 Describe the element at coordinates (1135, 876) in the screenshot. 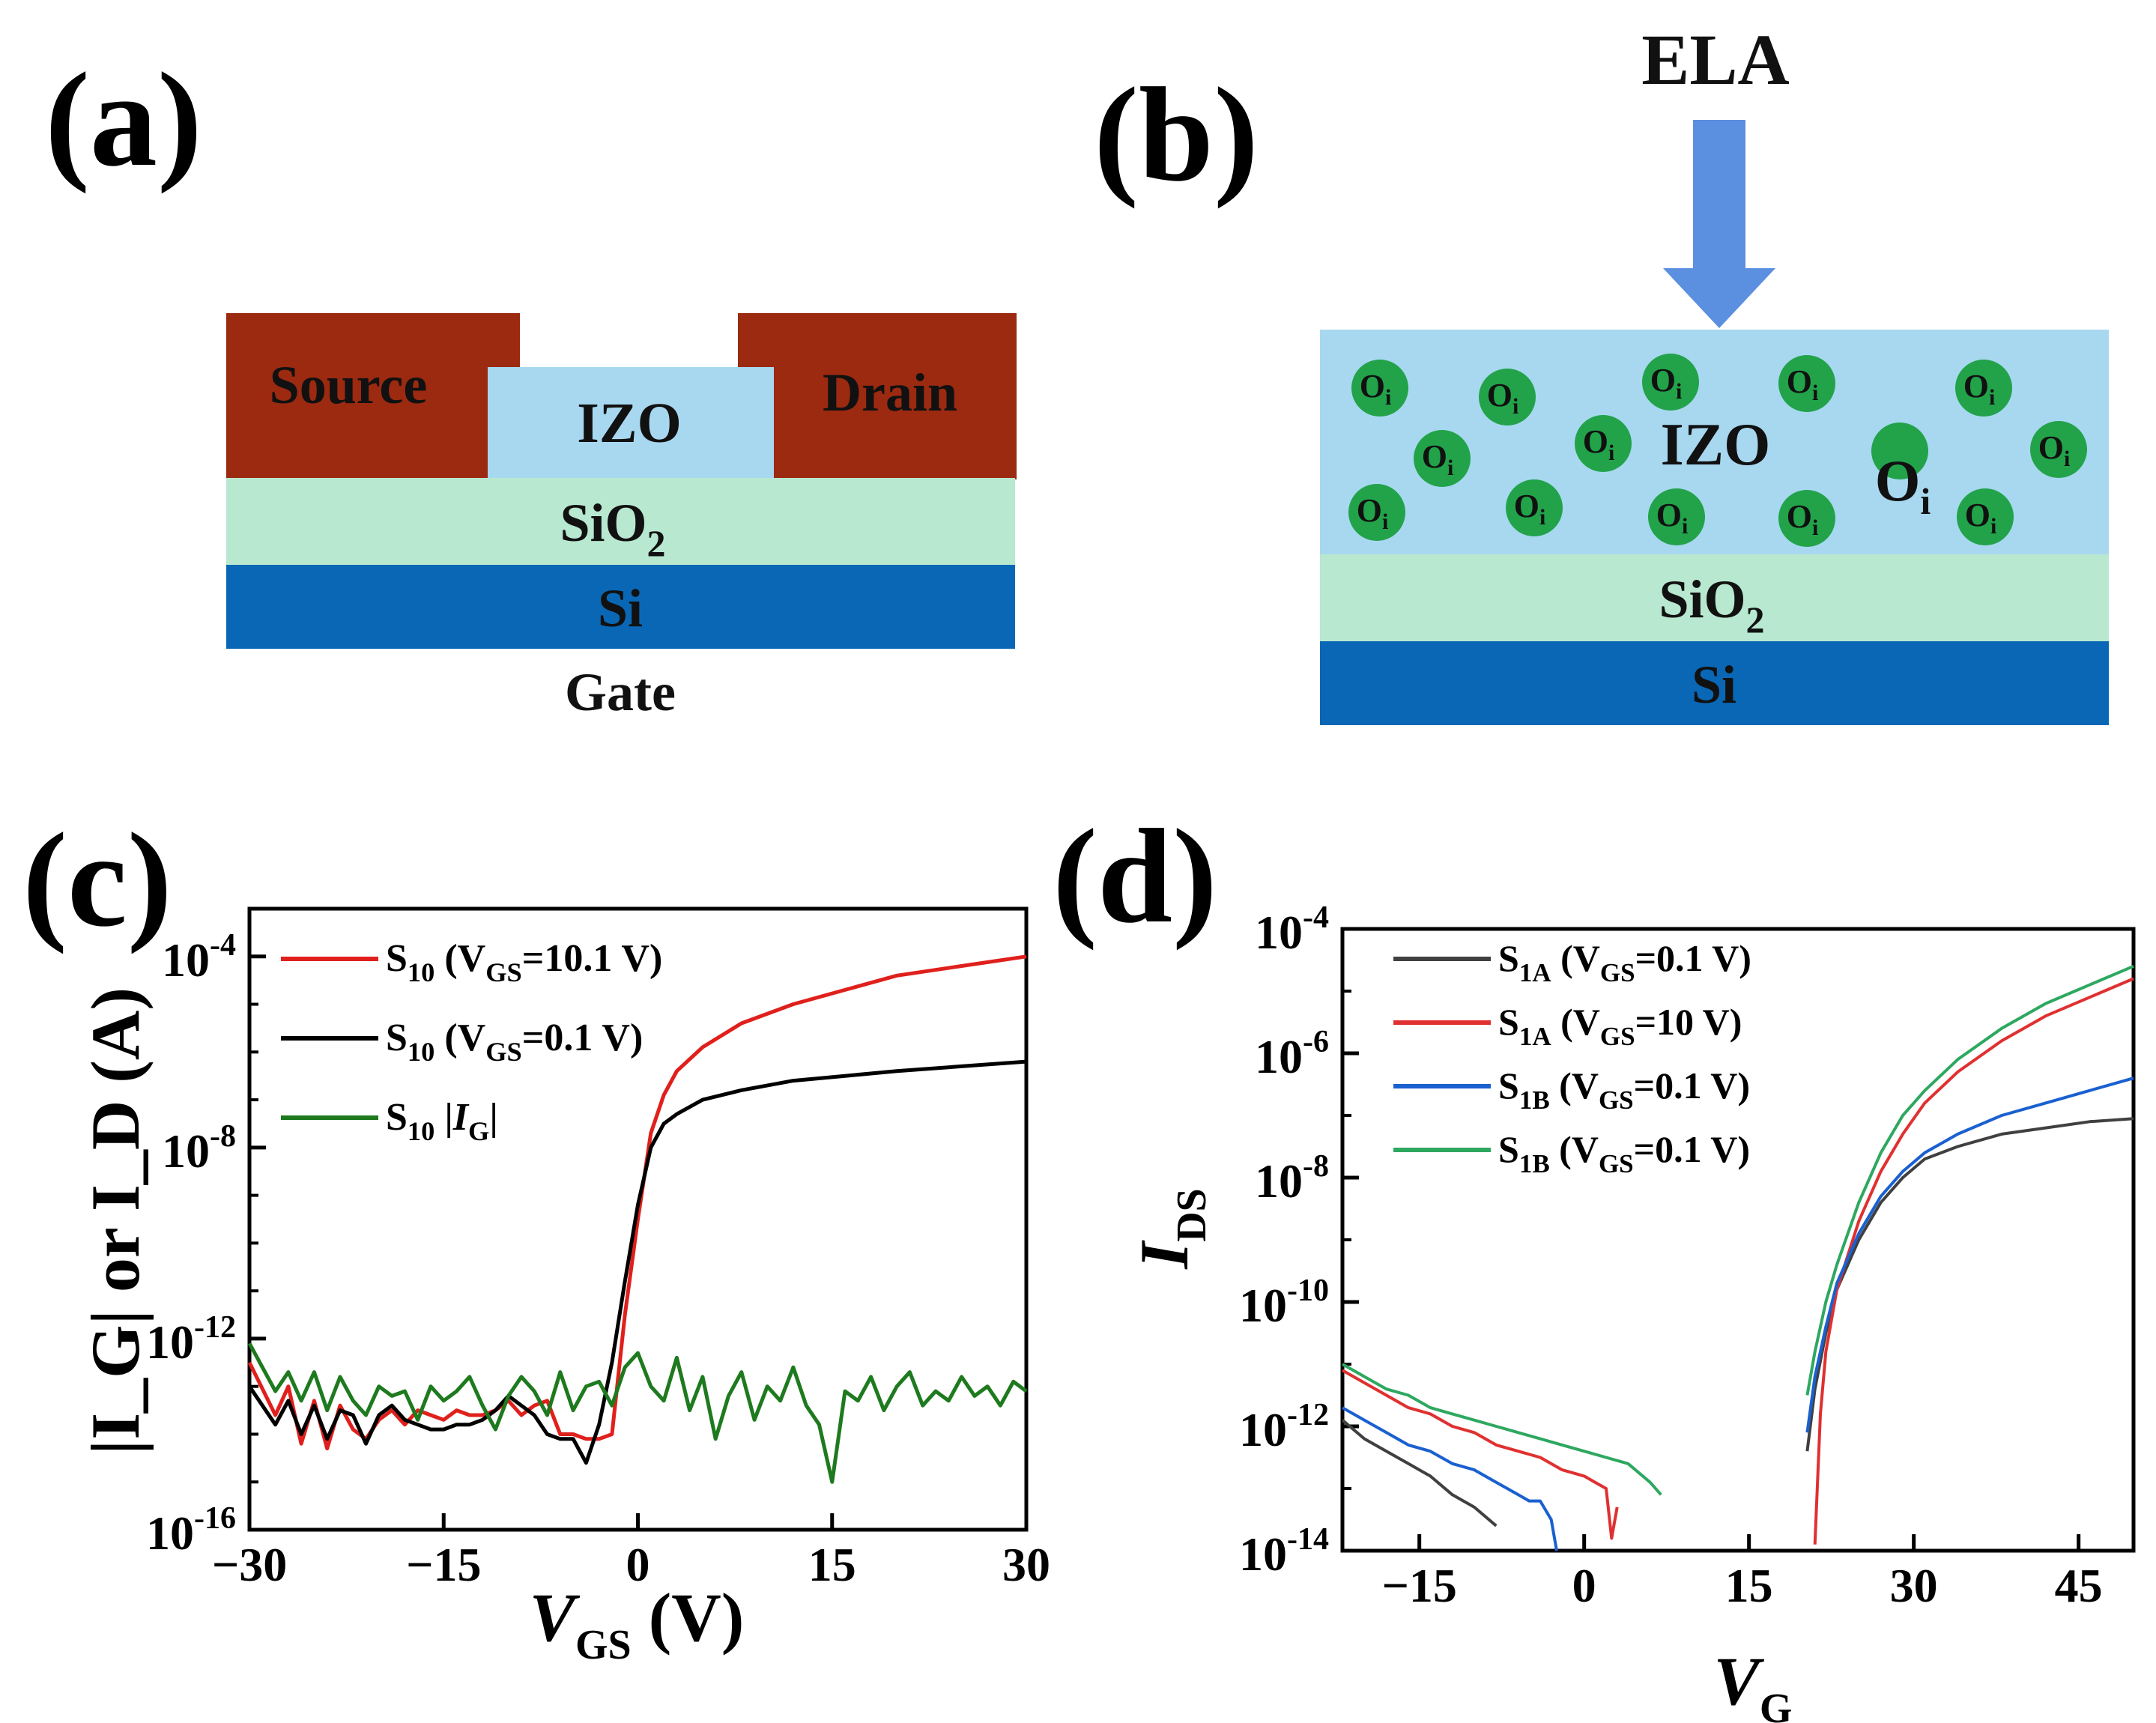

I see `panel-d-letter: (d)` at that location.